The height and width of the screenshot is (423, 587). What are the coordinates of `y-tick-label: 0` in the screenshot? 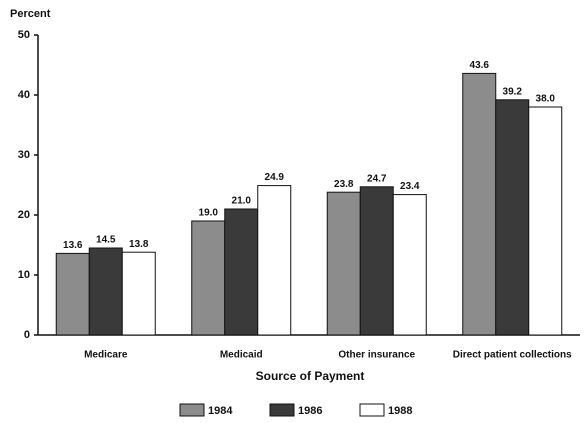 It's located at (27, 335).